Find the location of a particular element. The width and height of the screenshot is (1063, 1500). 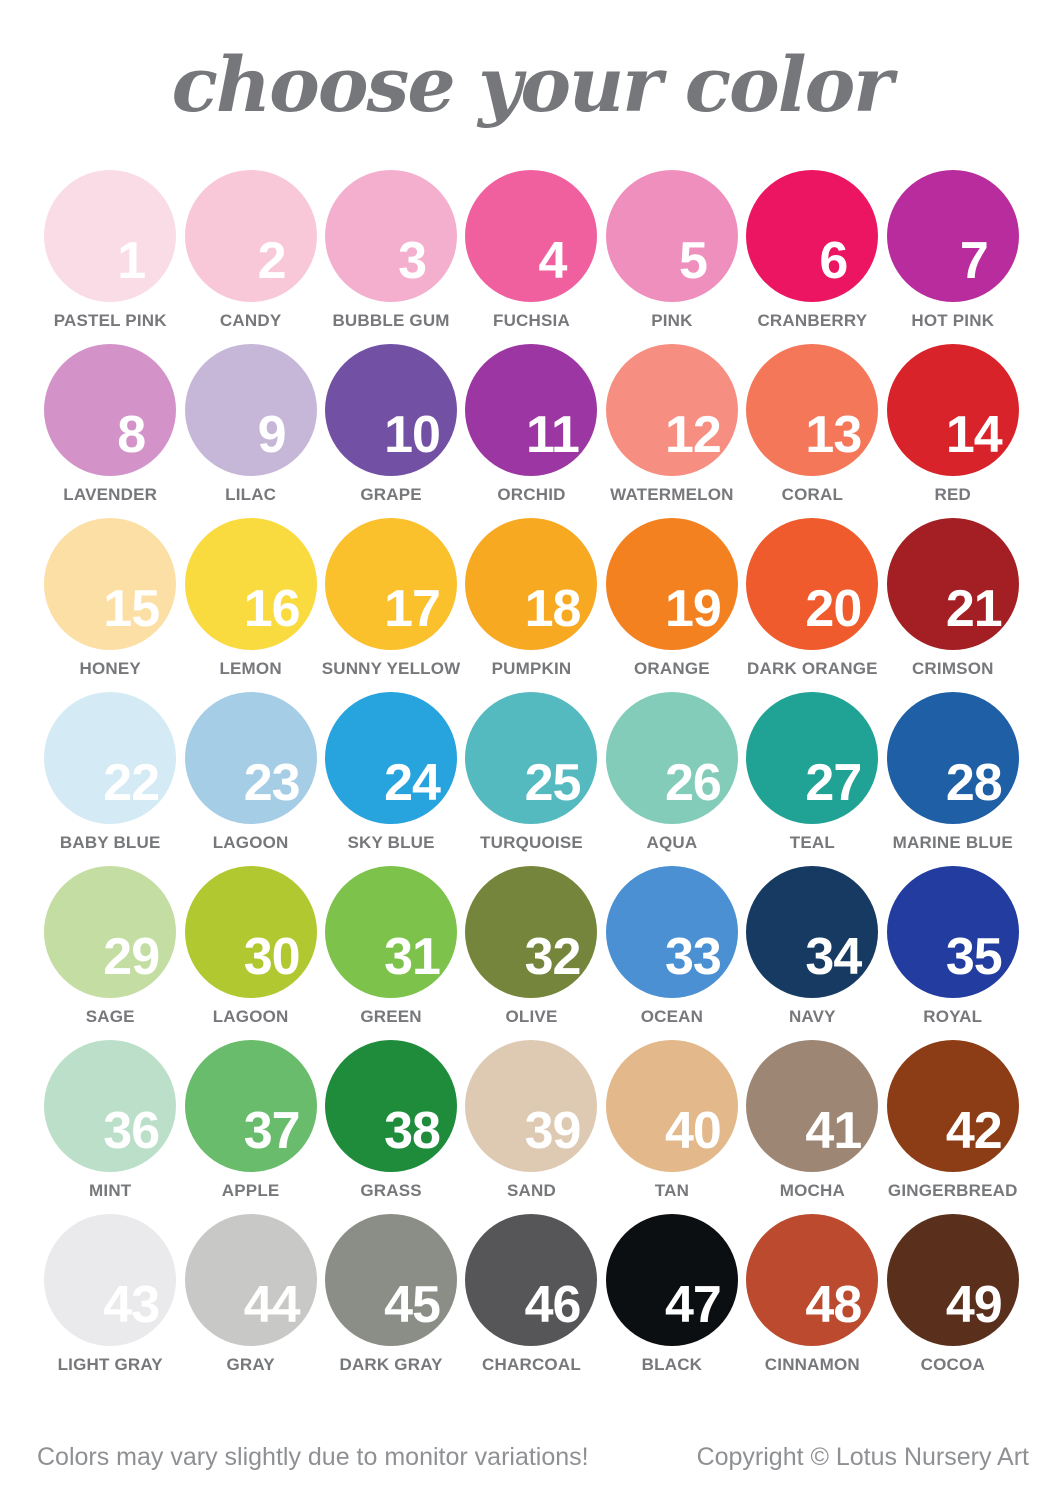

color-swatch: 38 GRASS is located at coordinates (391, 1127).